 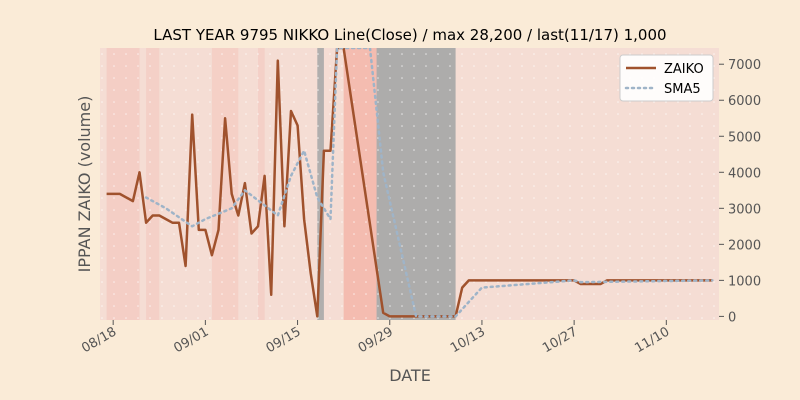 What do you see at coordinates (284, 340) in the screenshot?
I see `x-tick-label-09/15: 09/15` at bounding box center [284, 340].